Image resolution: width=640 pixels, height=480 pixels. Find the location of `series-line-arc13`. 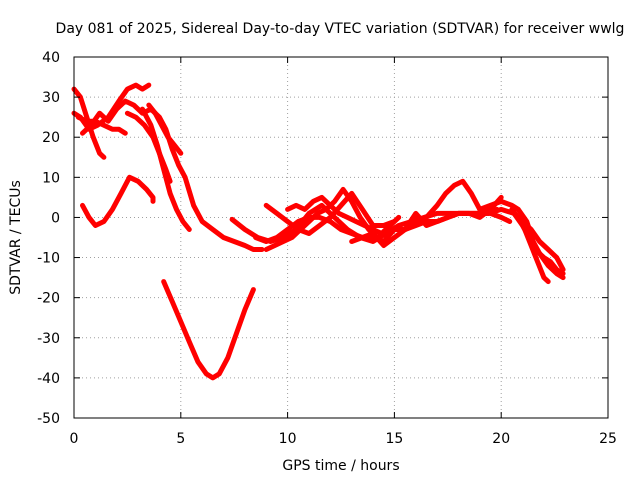

series-line-arc13 is located at coordinates (330, 213).